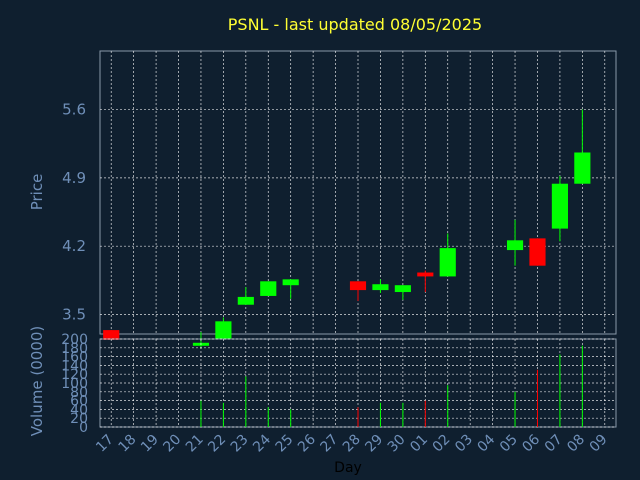  What do you see at coordinates (74, 366) in the screenshot?
I see `volume-tick-label: 140` at bounding box center [74, 366].